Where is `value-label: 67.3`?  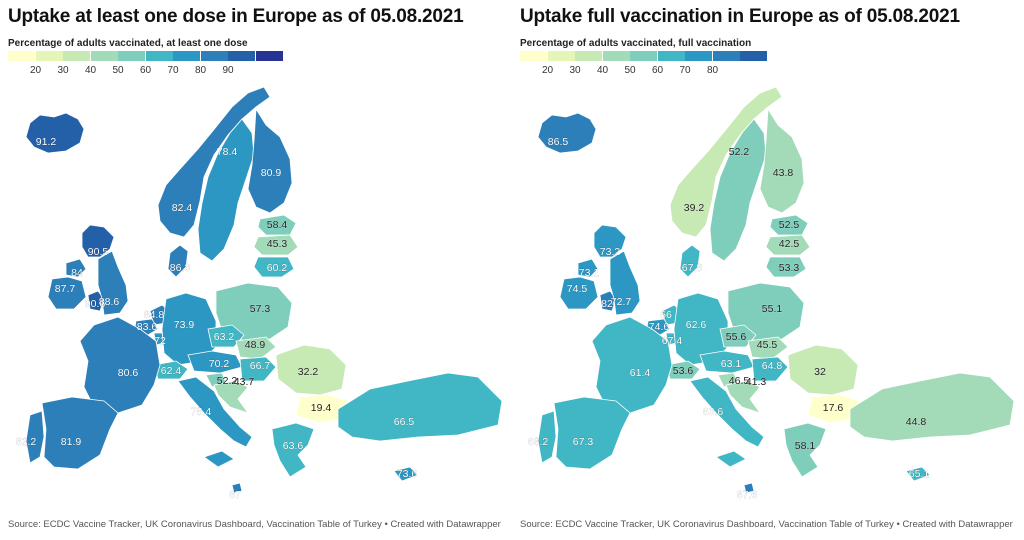 value-label: 67.3 is located at coordinates (583, 442).